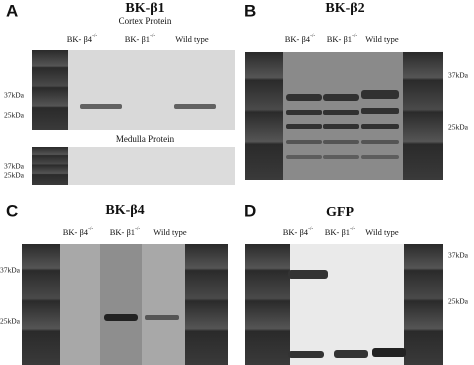 The height and width of the screenshot is (365, 474). I want to click on panel-letter: C, so click(12, 210).